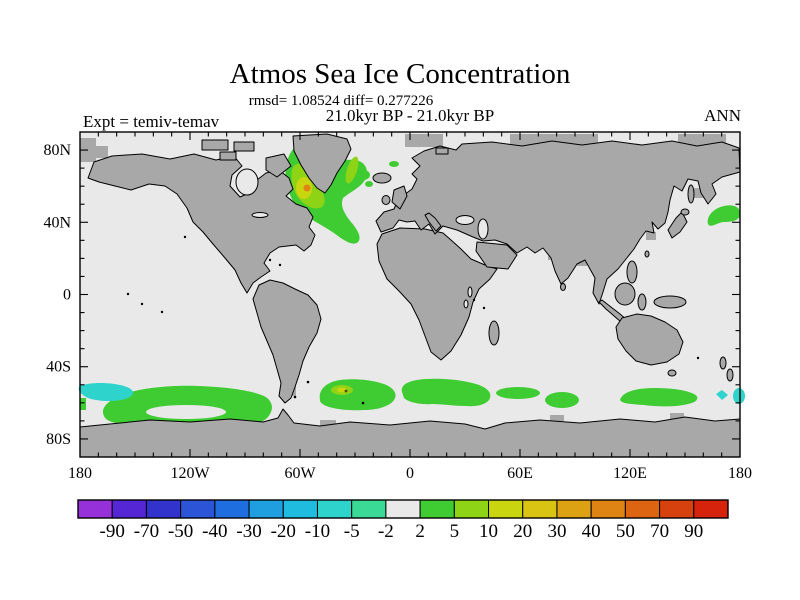  I want to click on tasmania, so click(672, 373).